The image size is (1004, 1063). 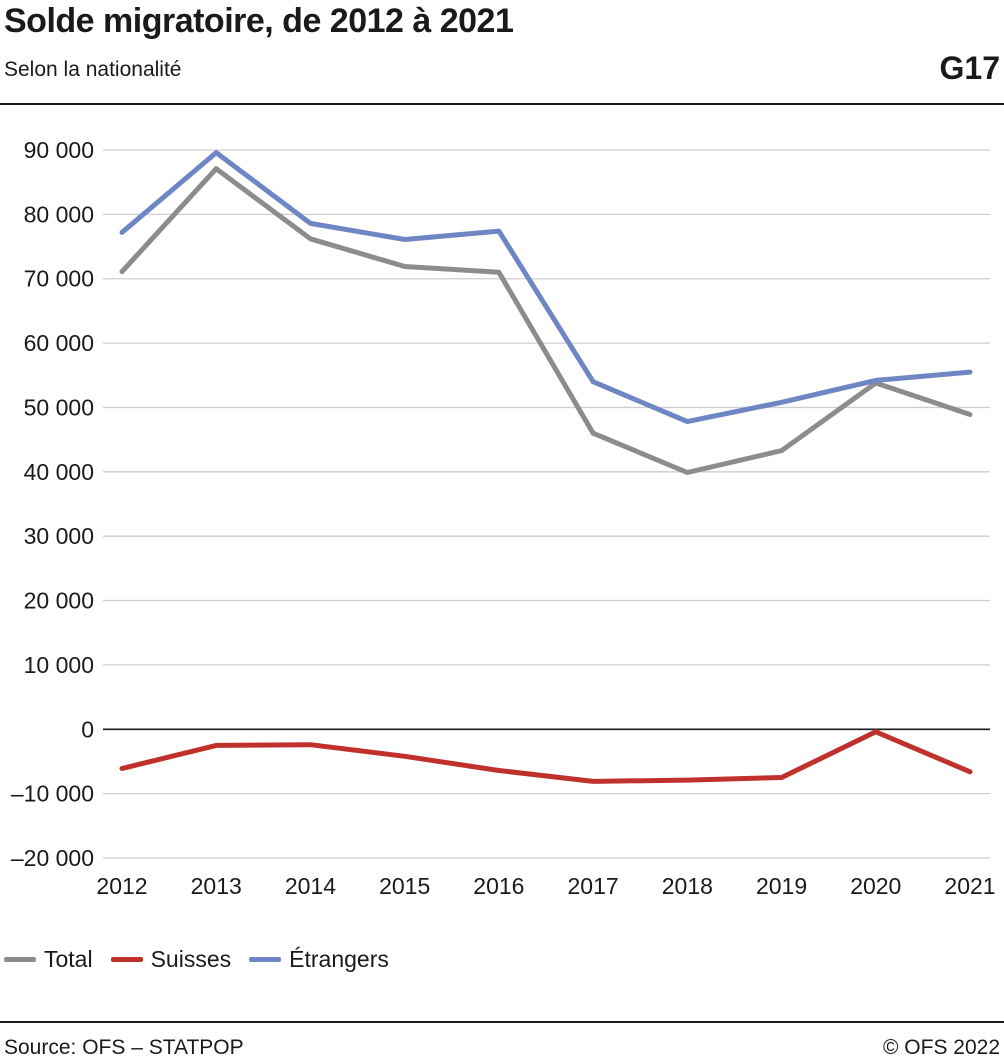 What do you see at coordinates (93, 69) in the screenshot?
I see `chart-subtitle: Selon la nationalité` at bounding box center [93, 69].